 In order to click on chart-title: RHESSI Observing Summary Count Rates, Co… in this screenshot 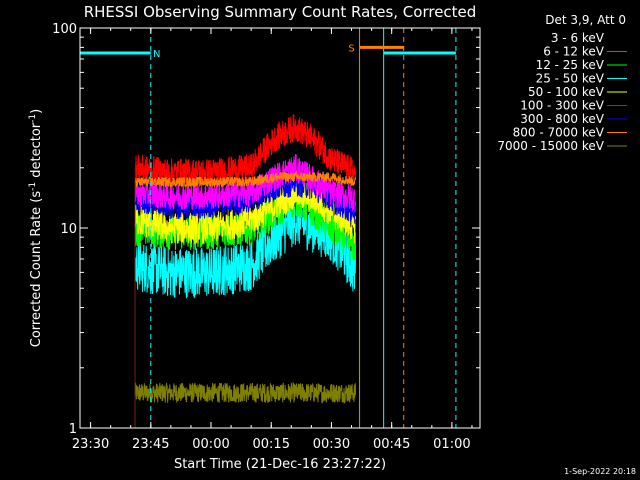, I will do `click(280, 12)`.